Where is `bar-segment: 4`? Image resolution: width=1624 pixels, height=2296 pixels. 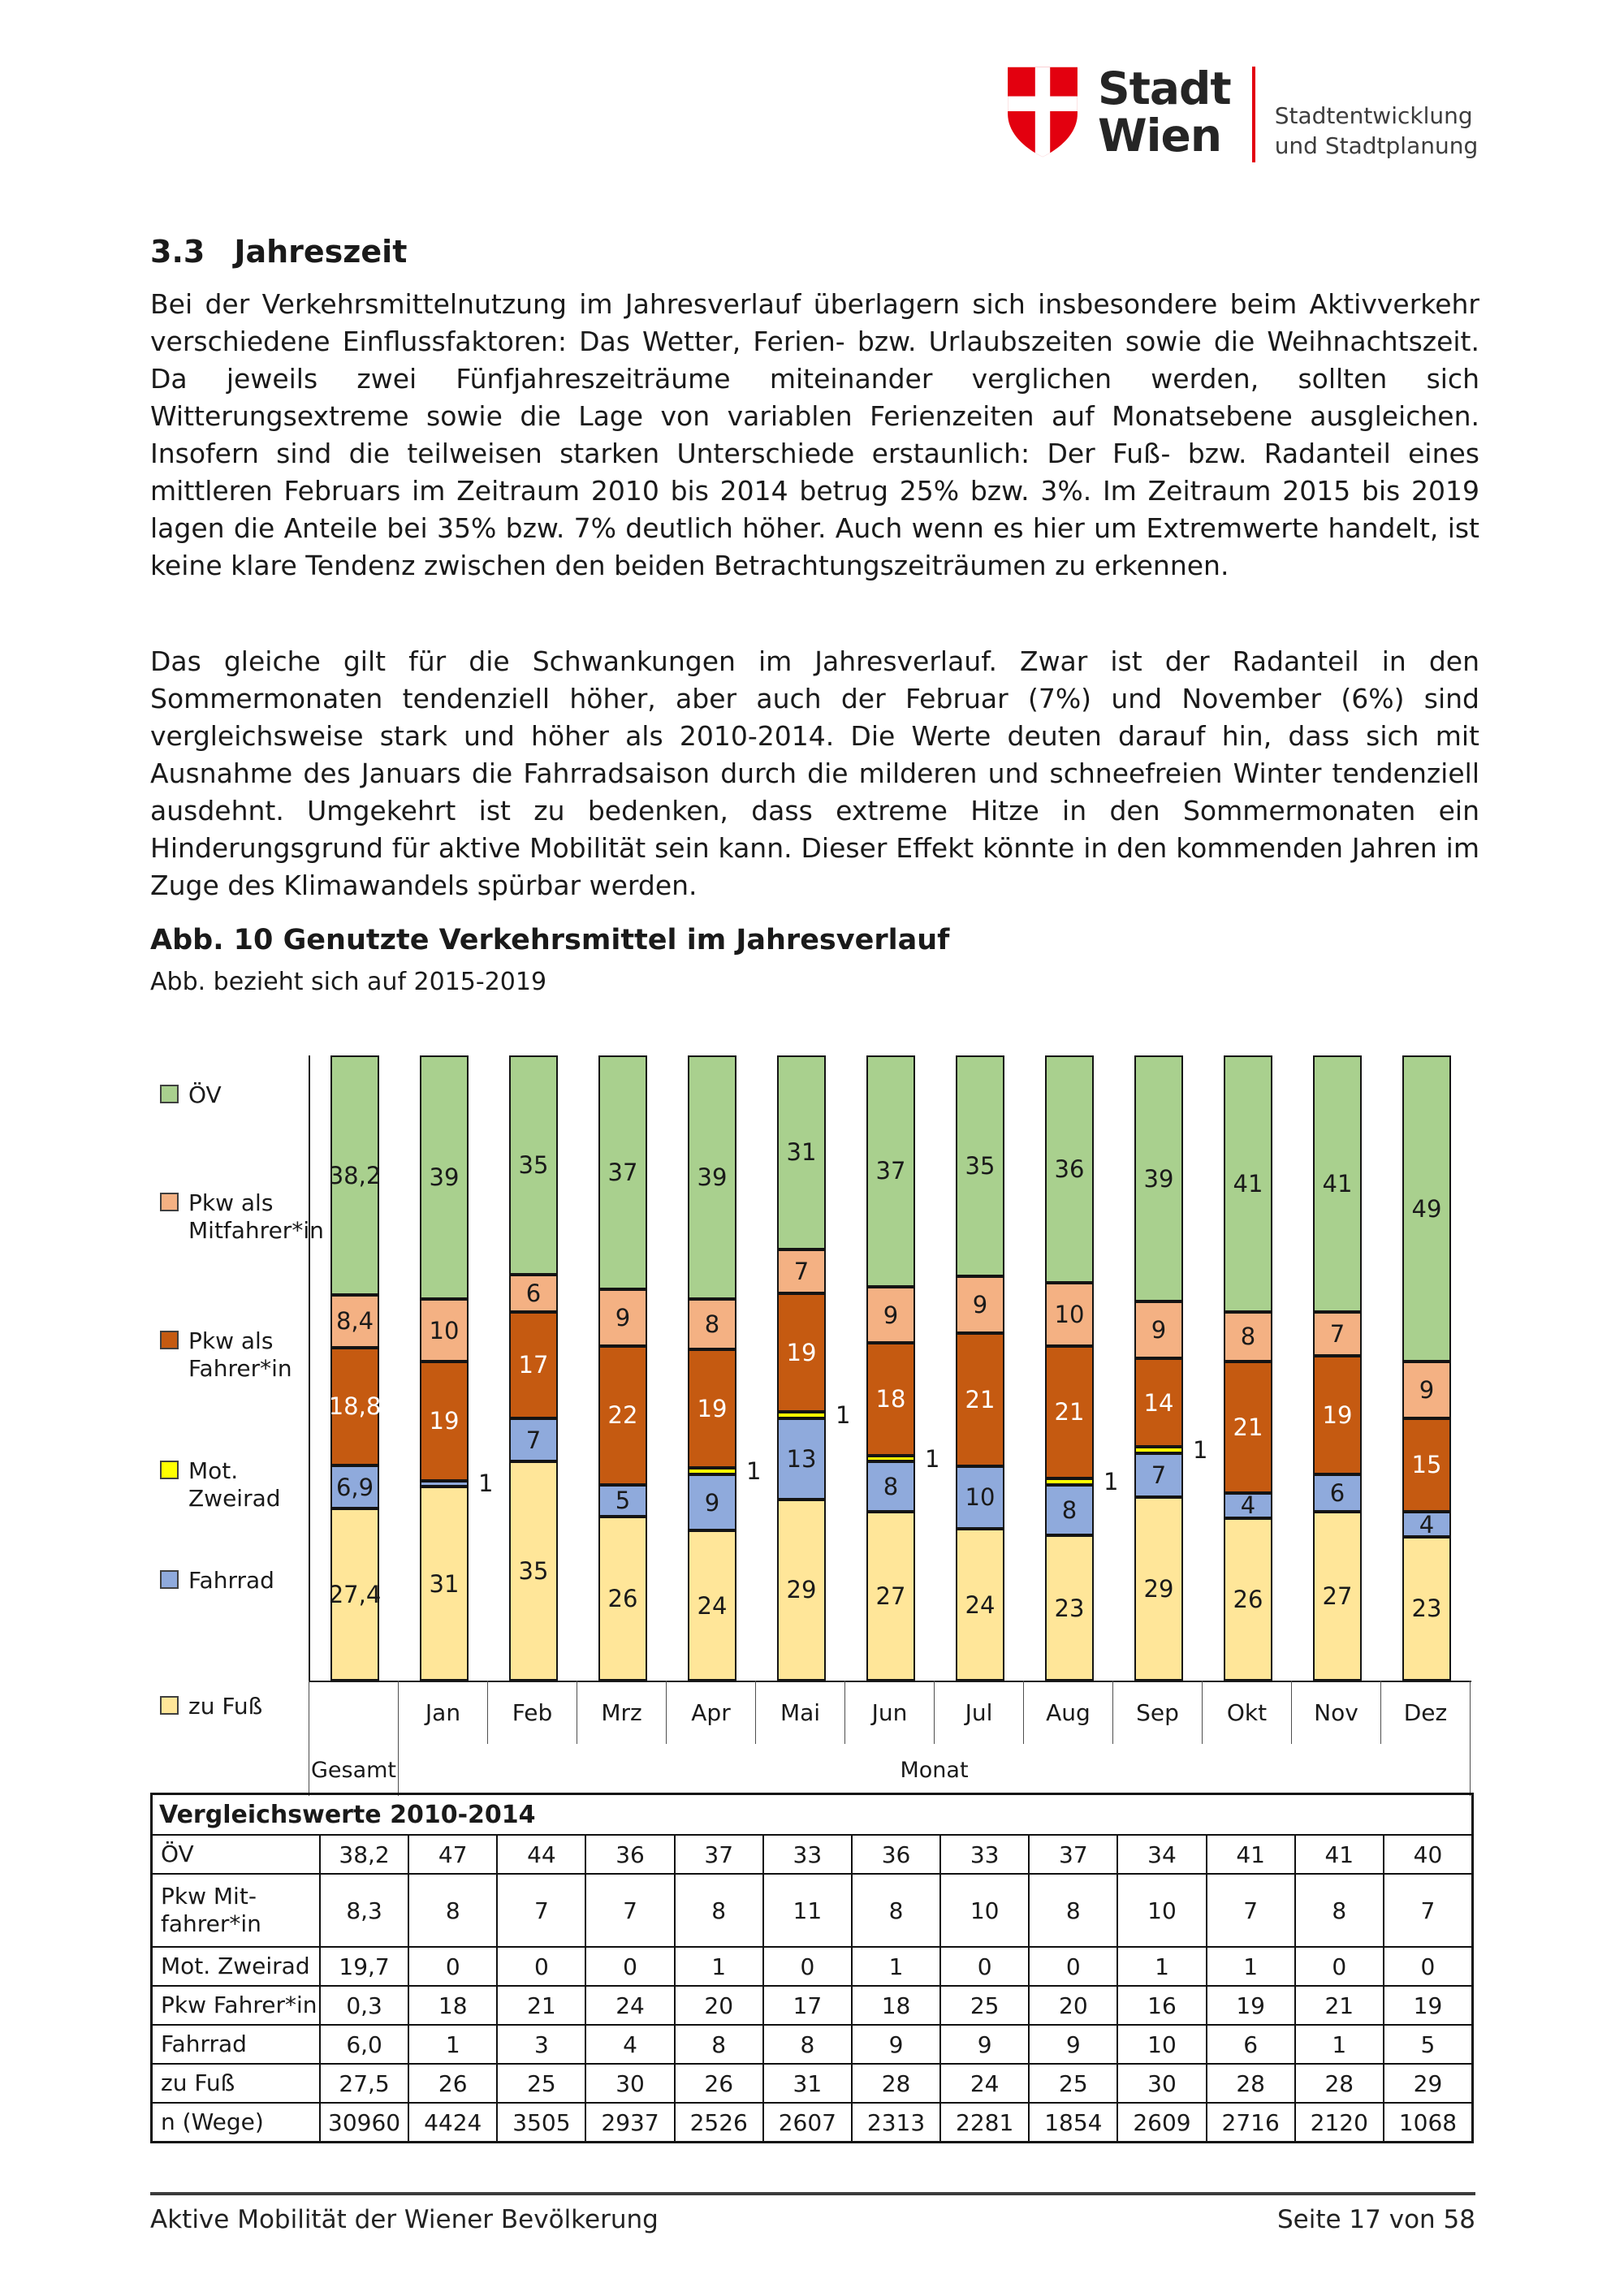
bar-segment: 4 is located at coordinates (1426, 1525).